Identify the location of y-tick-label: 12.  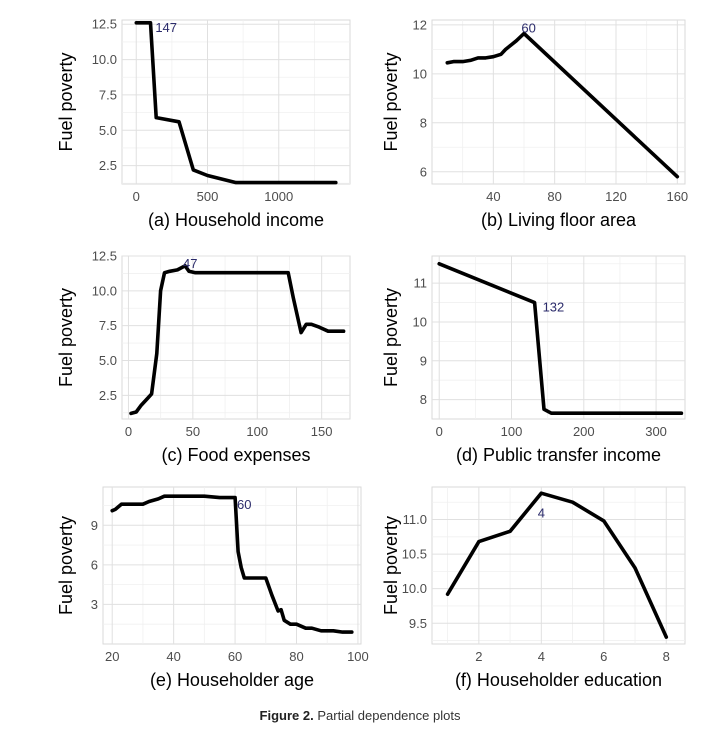
(420, 24).